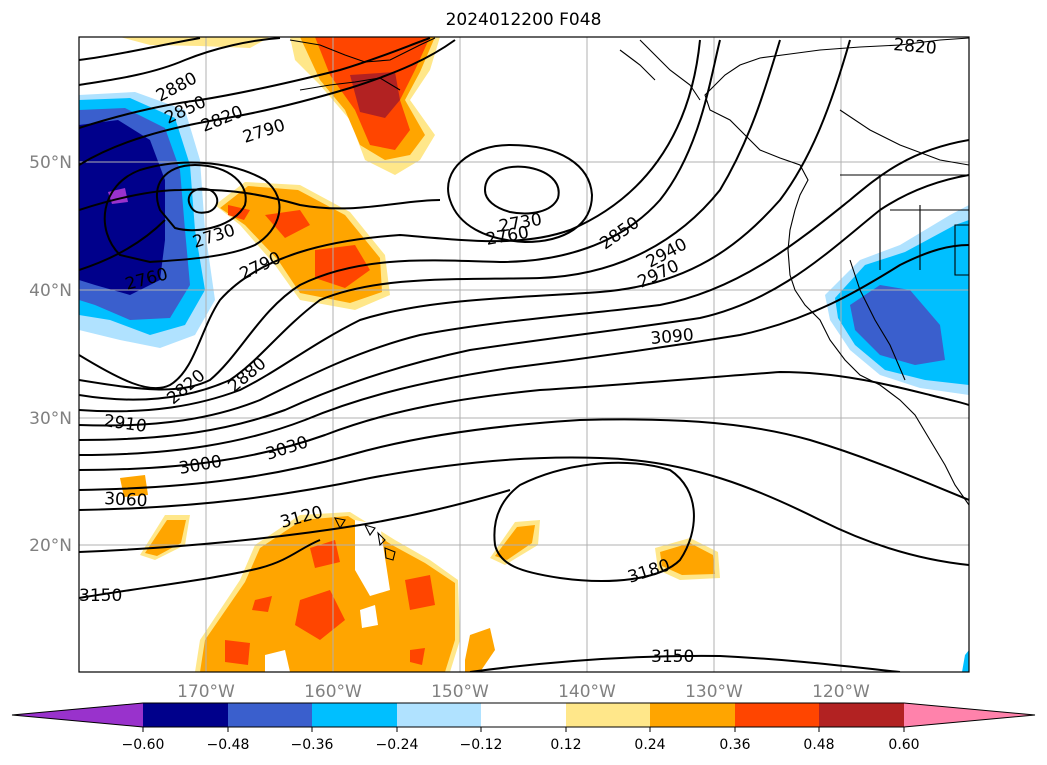  I want to click on colorbar-tick: 0.60, so click(903, 745).